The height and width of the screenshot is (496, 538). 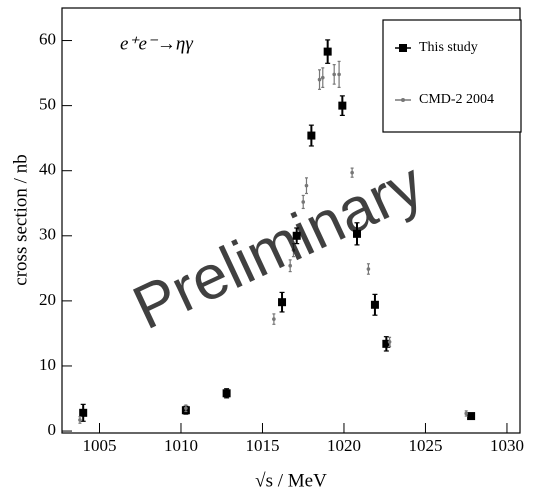 I want to click on x-tick-label: 1010, so click(x=181, y=445).